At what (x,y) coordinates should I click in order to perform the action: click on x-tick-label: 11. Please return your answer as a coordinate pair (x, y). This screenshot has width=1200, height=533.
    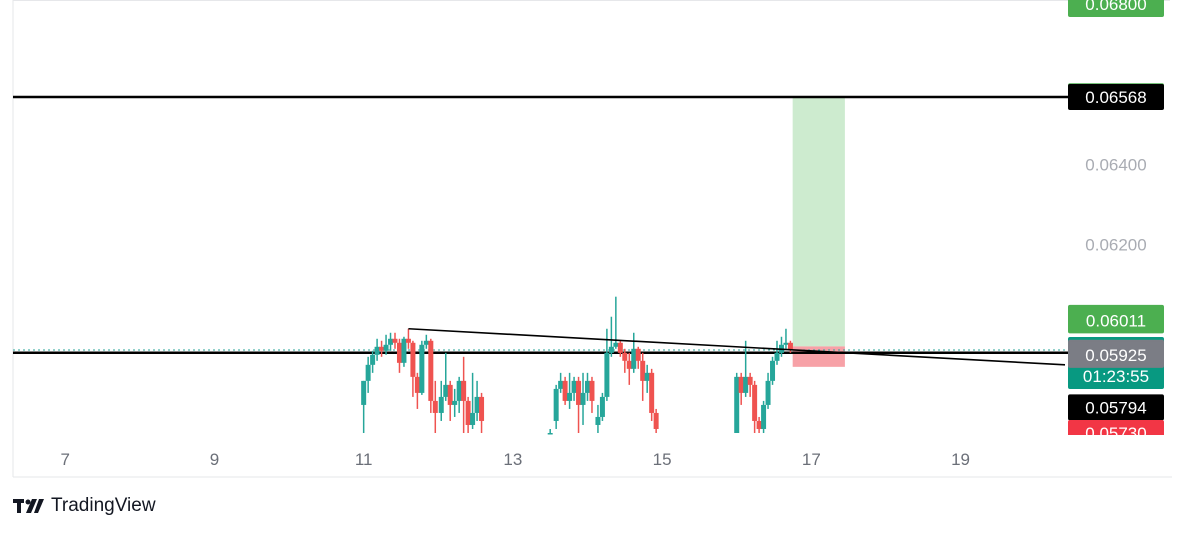
    Looking at the image, I should click on (364, 459).